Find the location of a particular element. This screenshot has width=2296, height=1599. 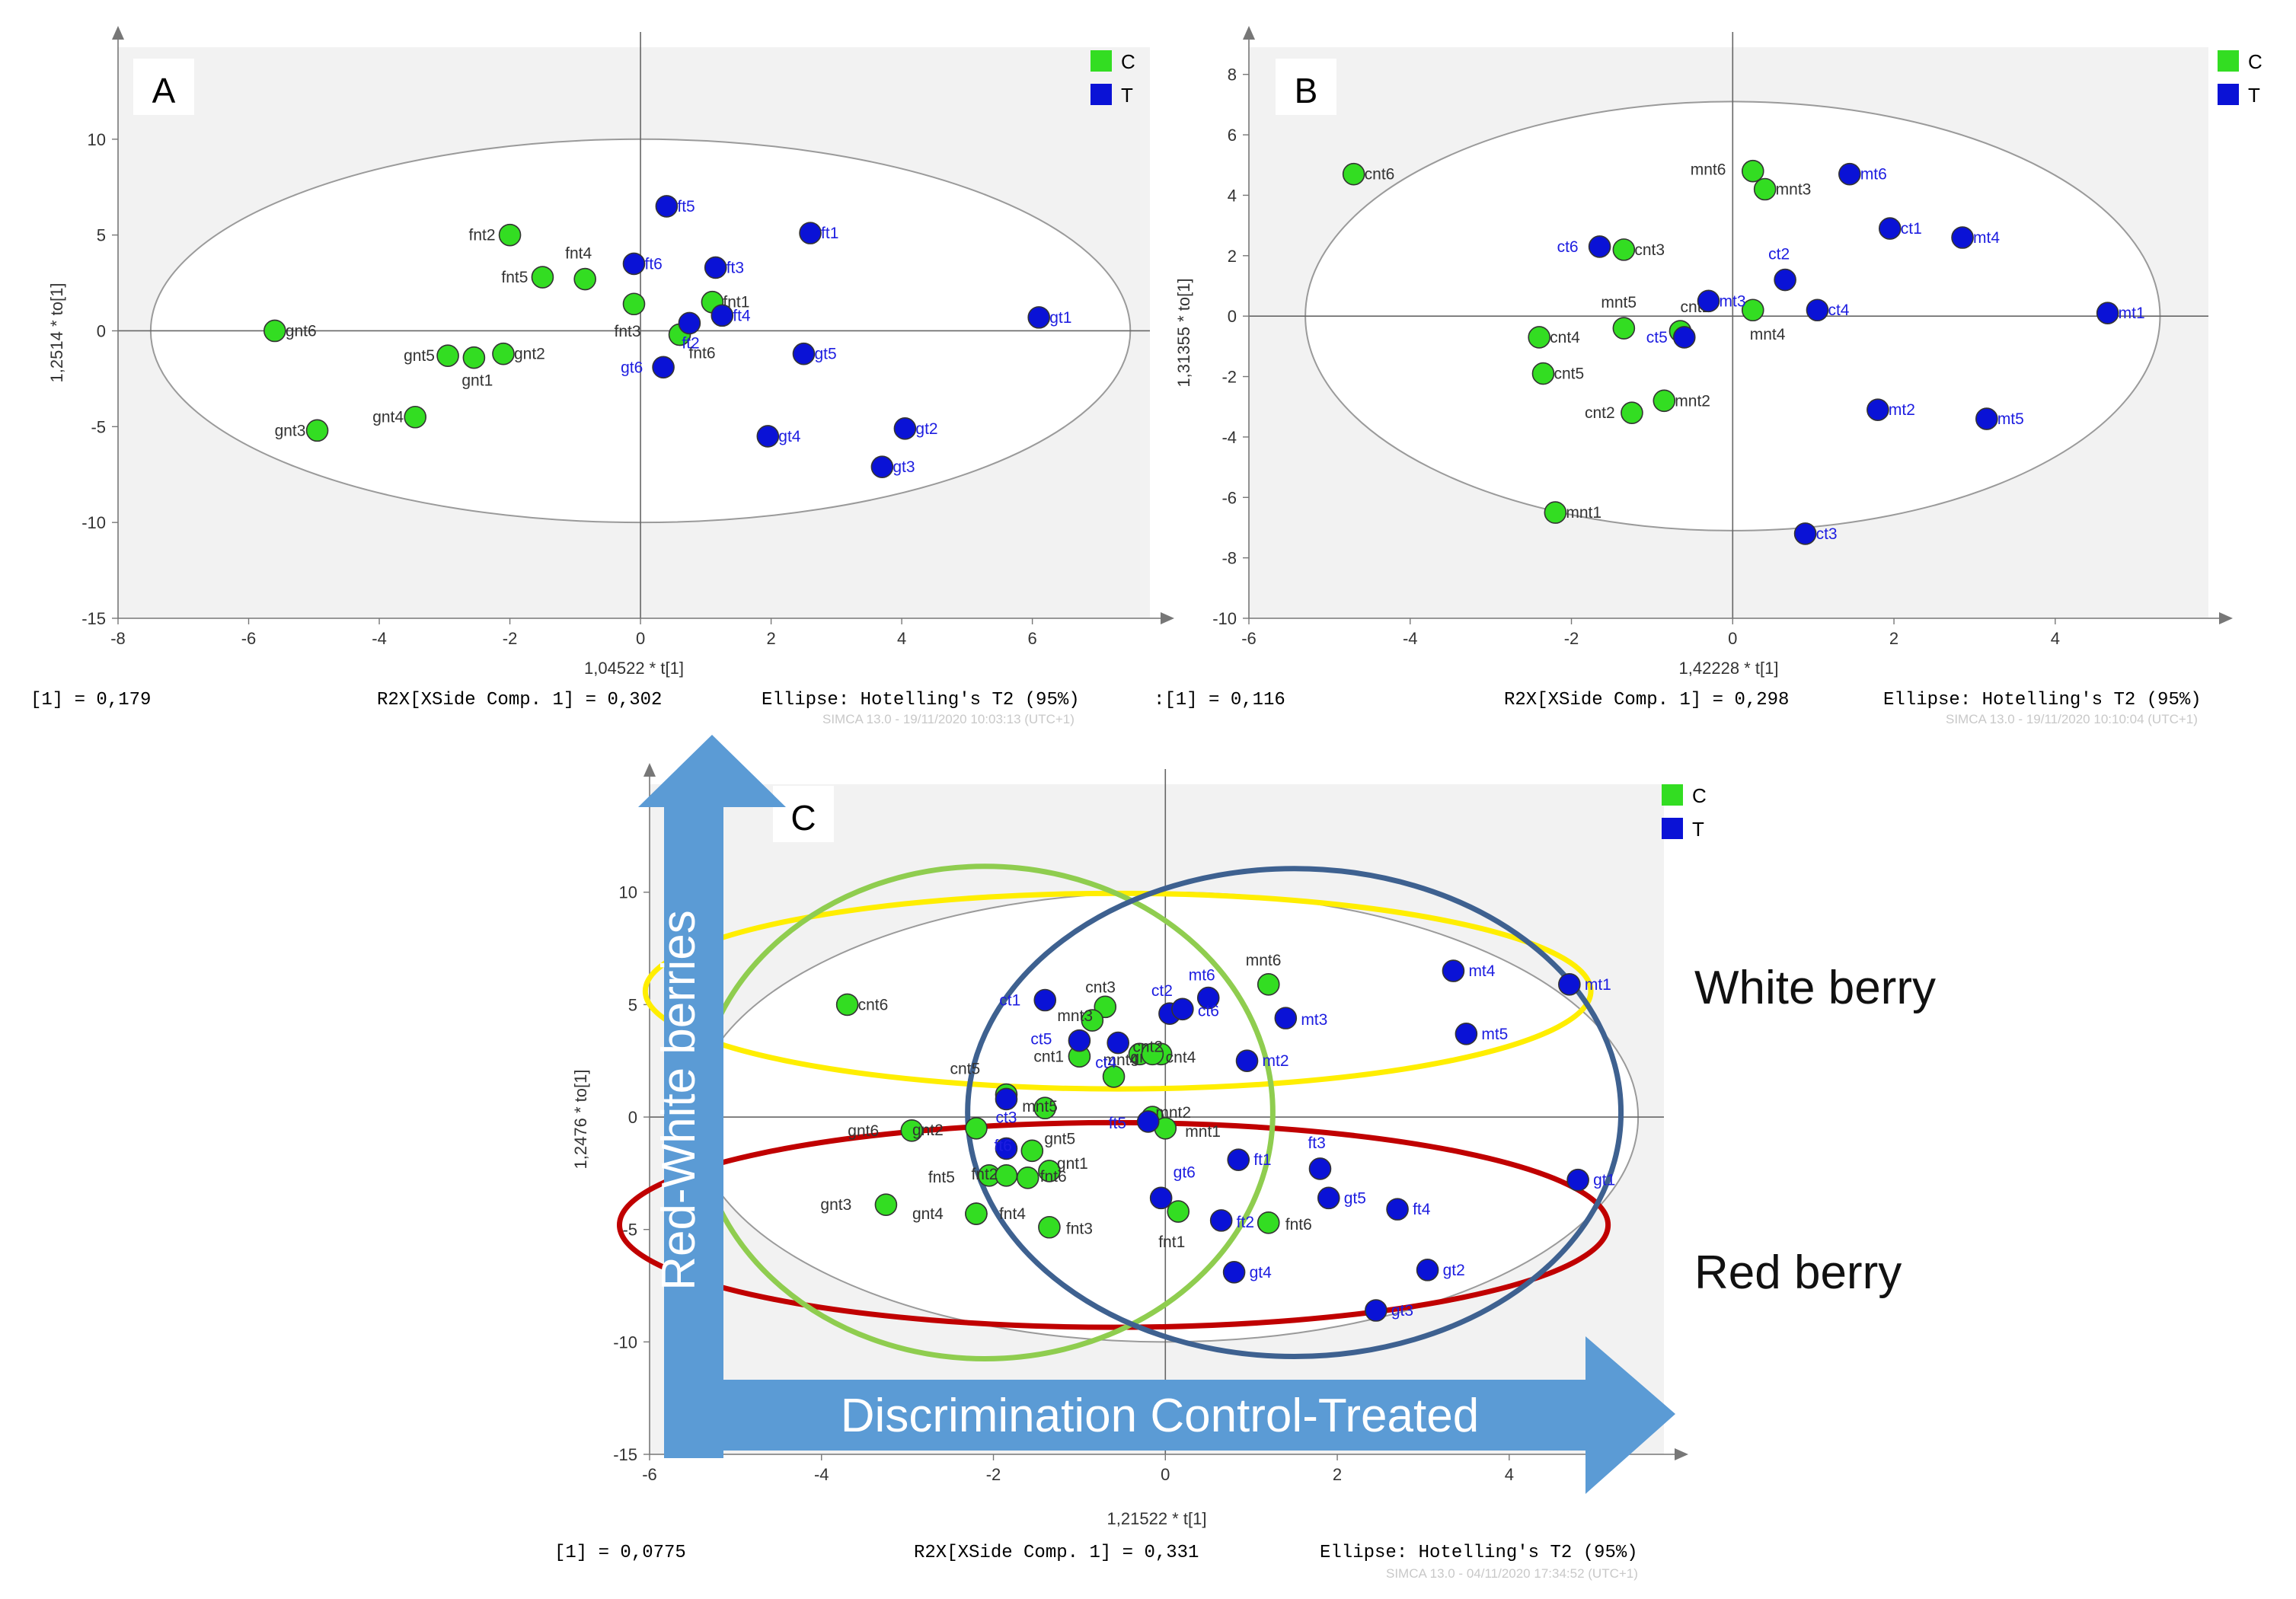

point-mt6 is located at coordinates (1208, 998).